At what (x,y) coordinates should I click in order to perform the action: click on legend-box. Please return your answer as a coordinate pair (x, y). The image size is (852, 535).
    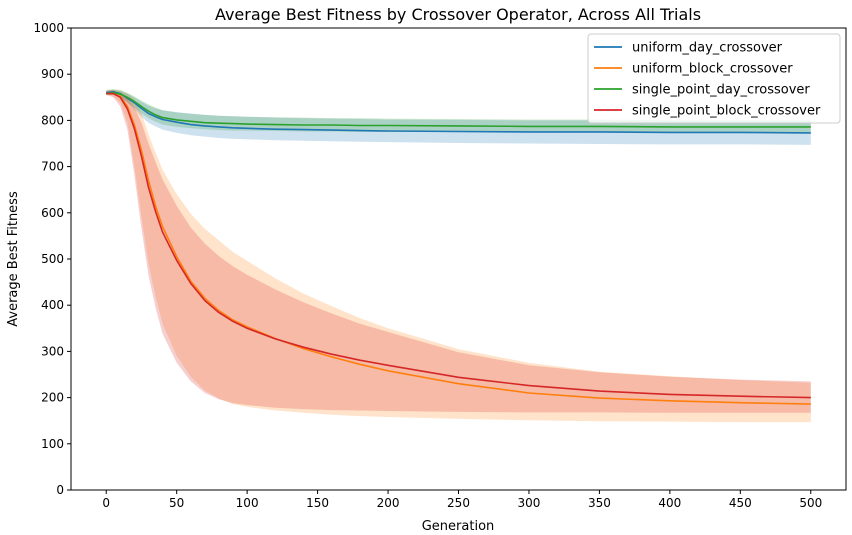
    Looking at the image, I should click on (714, 78).